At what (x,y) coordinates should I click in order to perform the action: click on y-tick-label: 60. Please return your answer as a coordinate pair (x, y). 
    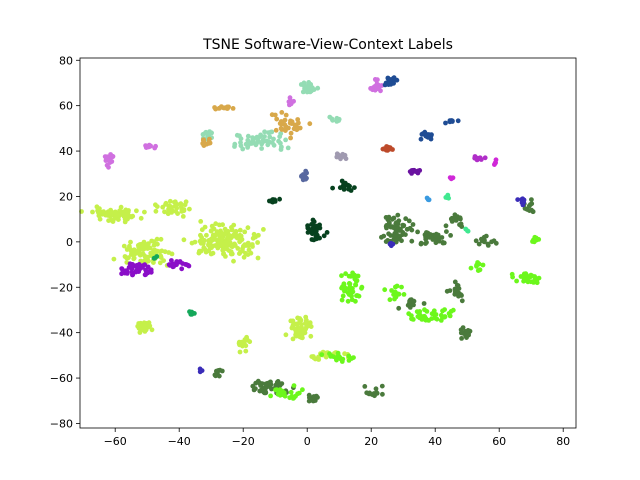
    Looking at the image, I should click on (66, 106).